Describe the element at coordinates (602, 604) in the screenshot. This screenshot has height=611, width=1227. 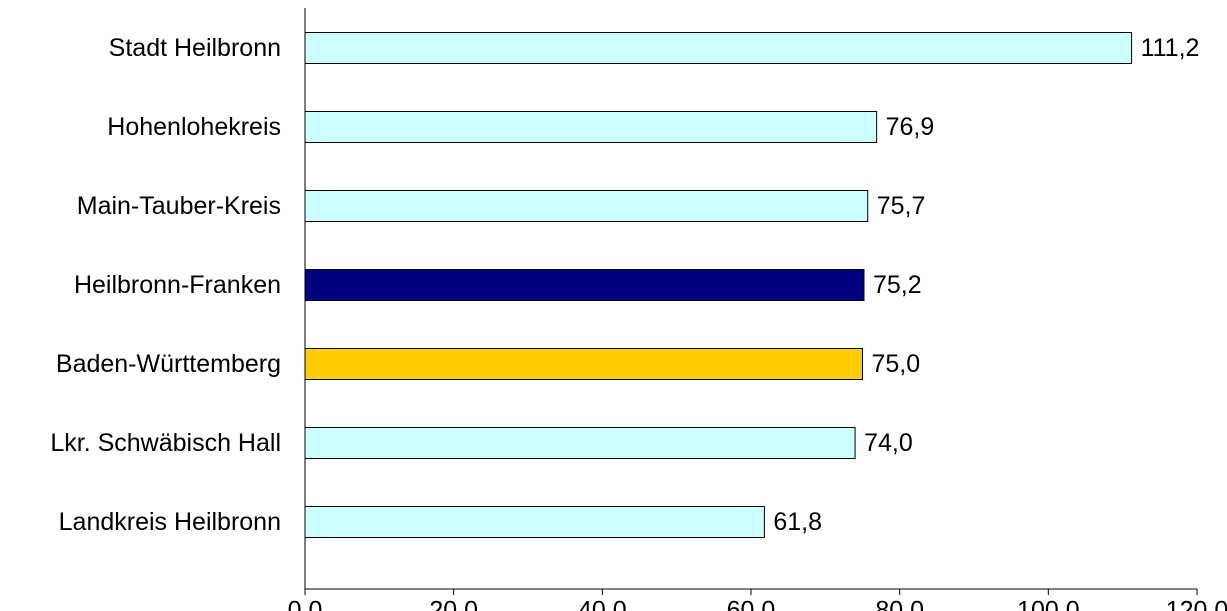
I see `x-tick-label: 40,0` at that location.